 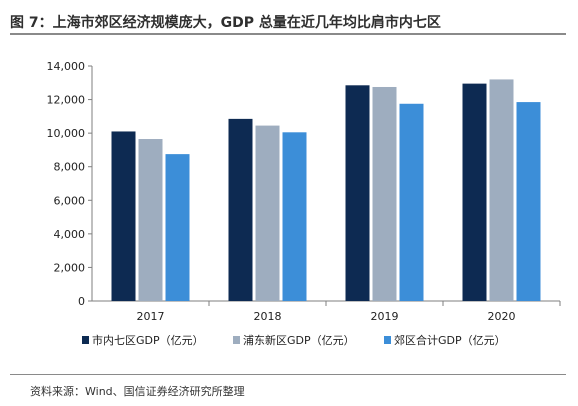 What do you see at coordinates (66, 133) in the screenshot?
I see `y-tick-label: 10,000` at bounding box center [66, 133].